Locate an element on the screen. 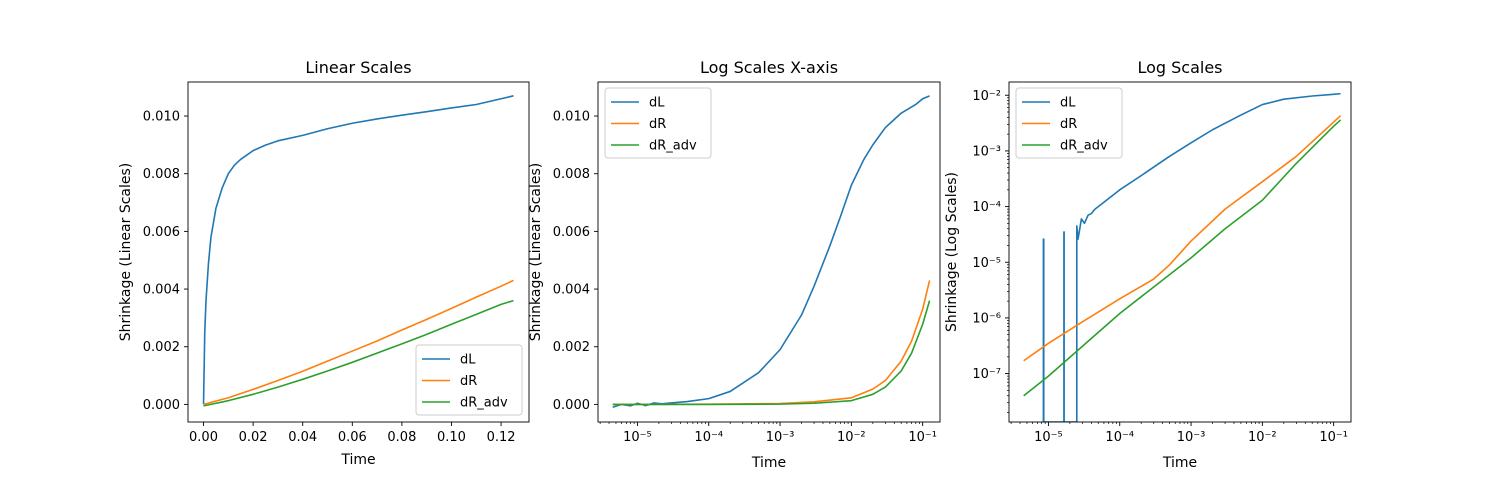  x-tick-label: 0.06 is located at coordinates (352, 437).